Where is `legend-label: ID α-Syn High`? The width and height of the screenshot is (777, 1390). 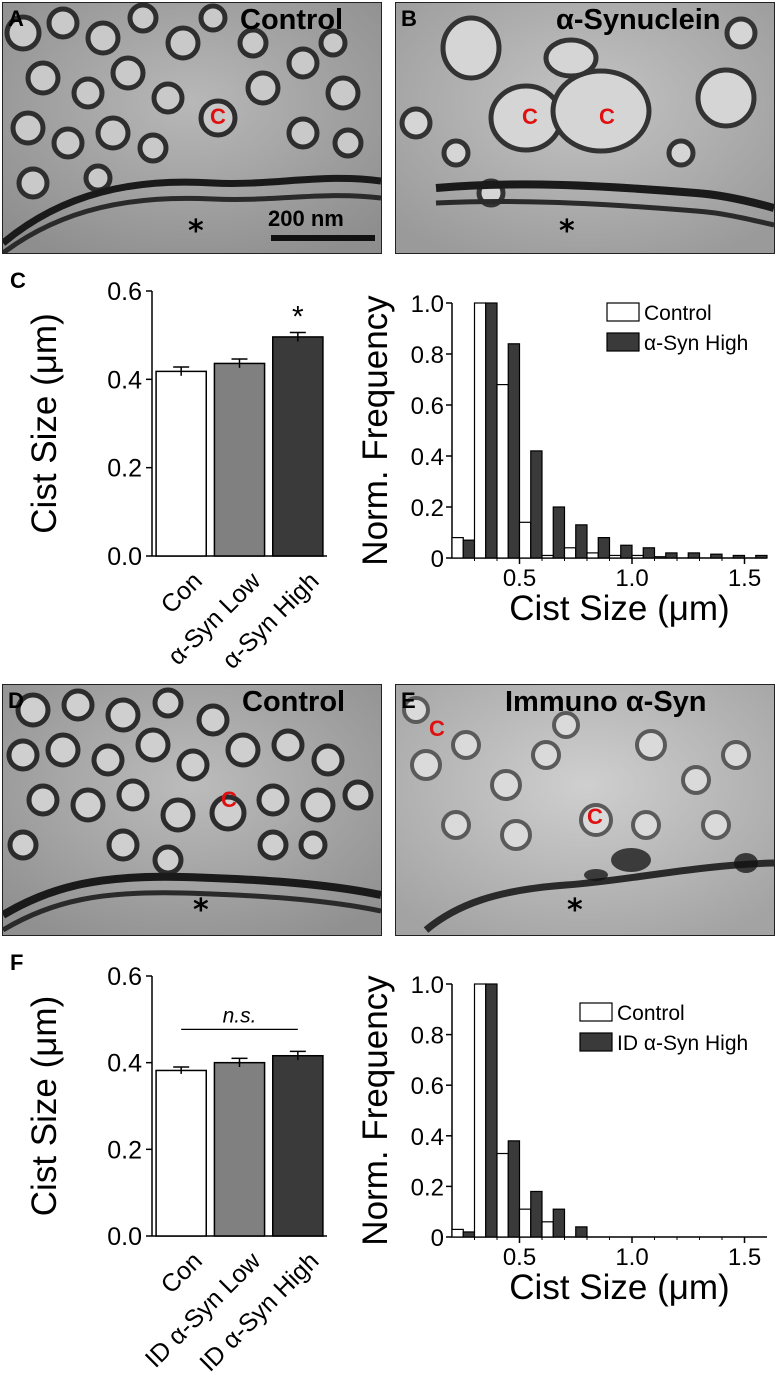
legend-label: ID α-Syn High is located at coordinates (682, 1043).